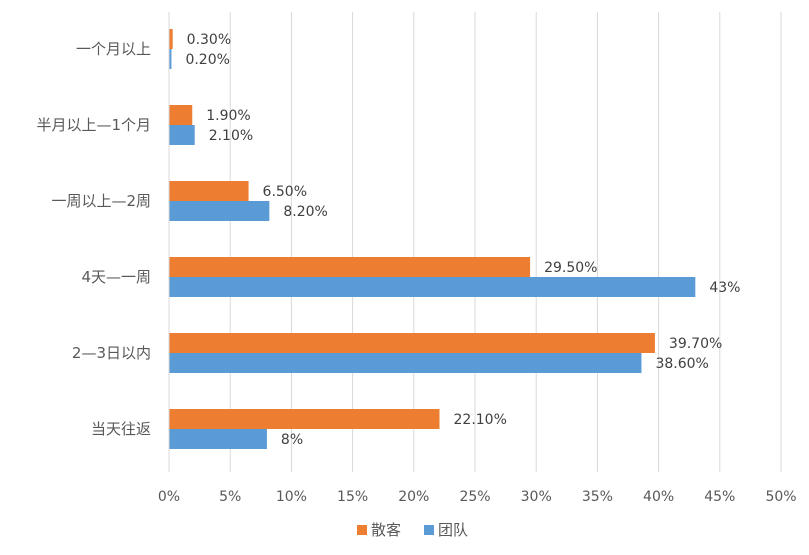 Image resolution: width=809 pixels, height=555 pixels. I want to click on x-tick-label: 35%, so click(597, 497).